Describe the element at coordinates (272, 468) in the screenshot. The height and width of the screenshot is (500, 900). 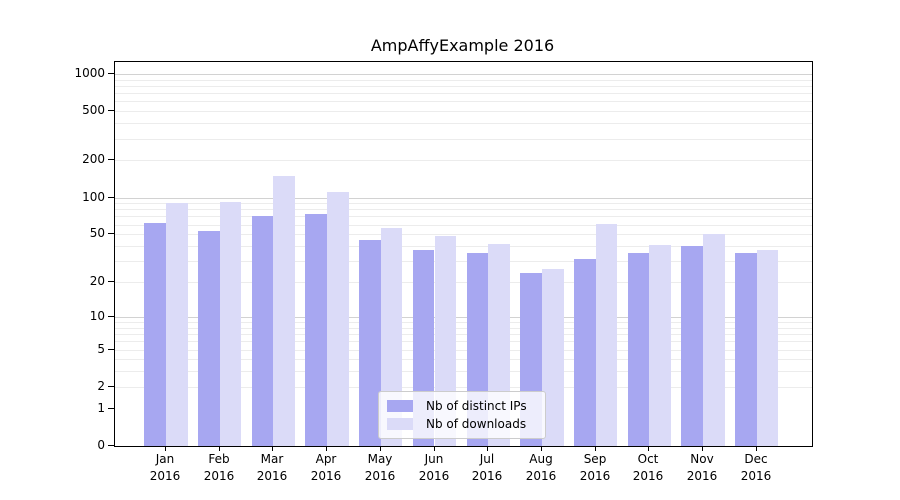
I see `x-tick-label: Mar 2016` at that location.